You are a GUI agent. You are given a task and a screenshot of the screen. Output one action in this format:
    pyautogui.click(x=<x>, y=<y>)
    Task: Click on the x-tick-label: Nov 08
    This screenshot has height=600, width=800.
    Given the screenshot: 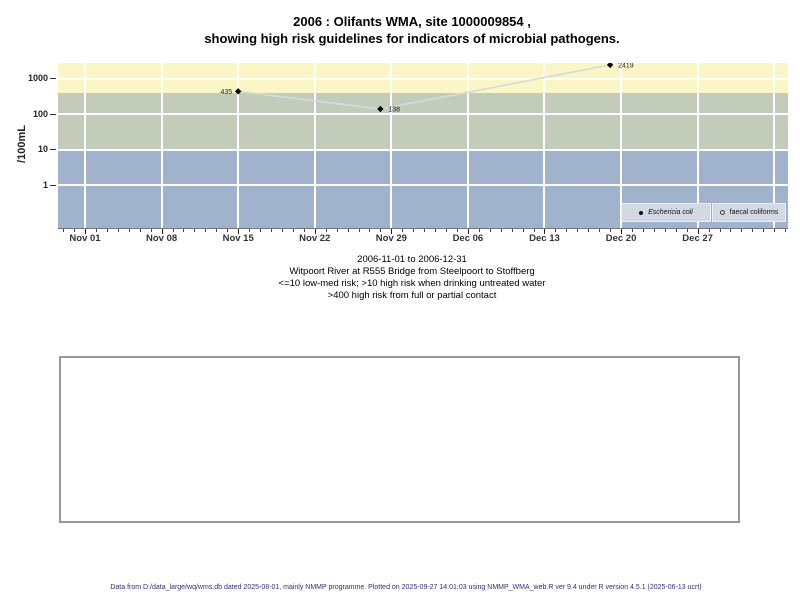 What is the action you would take?
    pyautogui.click(x=162, y=238)
    